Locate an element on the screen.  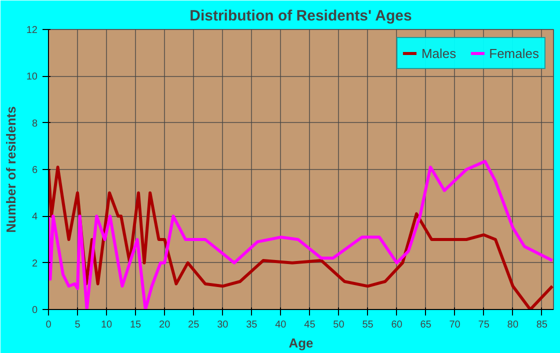
y-tick-label: 4 is located at coordinates (35, 217).